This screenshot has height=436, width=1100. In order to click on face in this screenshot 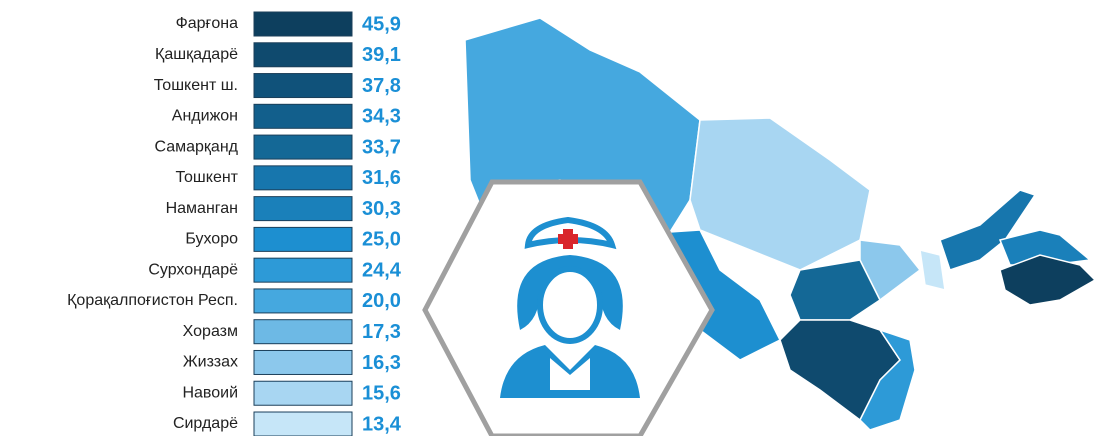, I will do `click(570, 305)`.